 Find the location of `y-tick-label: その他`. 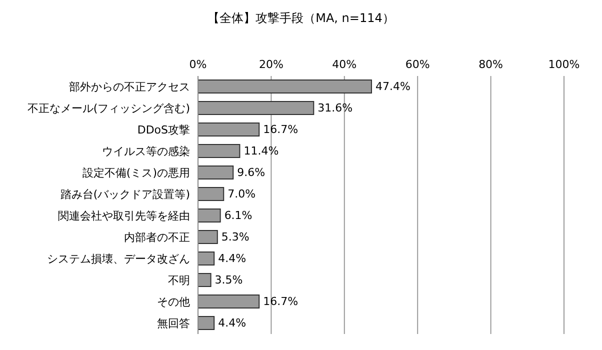

y-tick-label: その他 is located at coordinates (173, 302).